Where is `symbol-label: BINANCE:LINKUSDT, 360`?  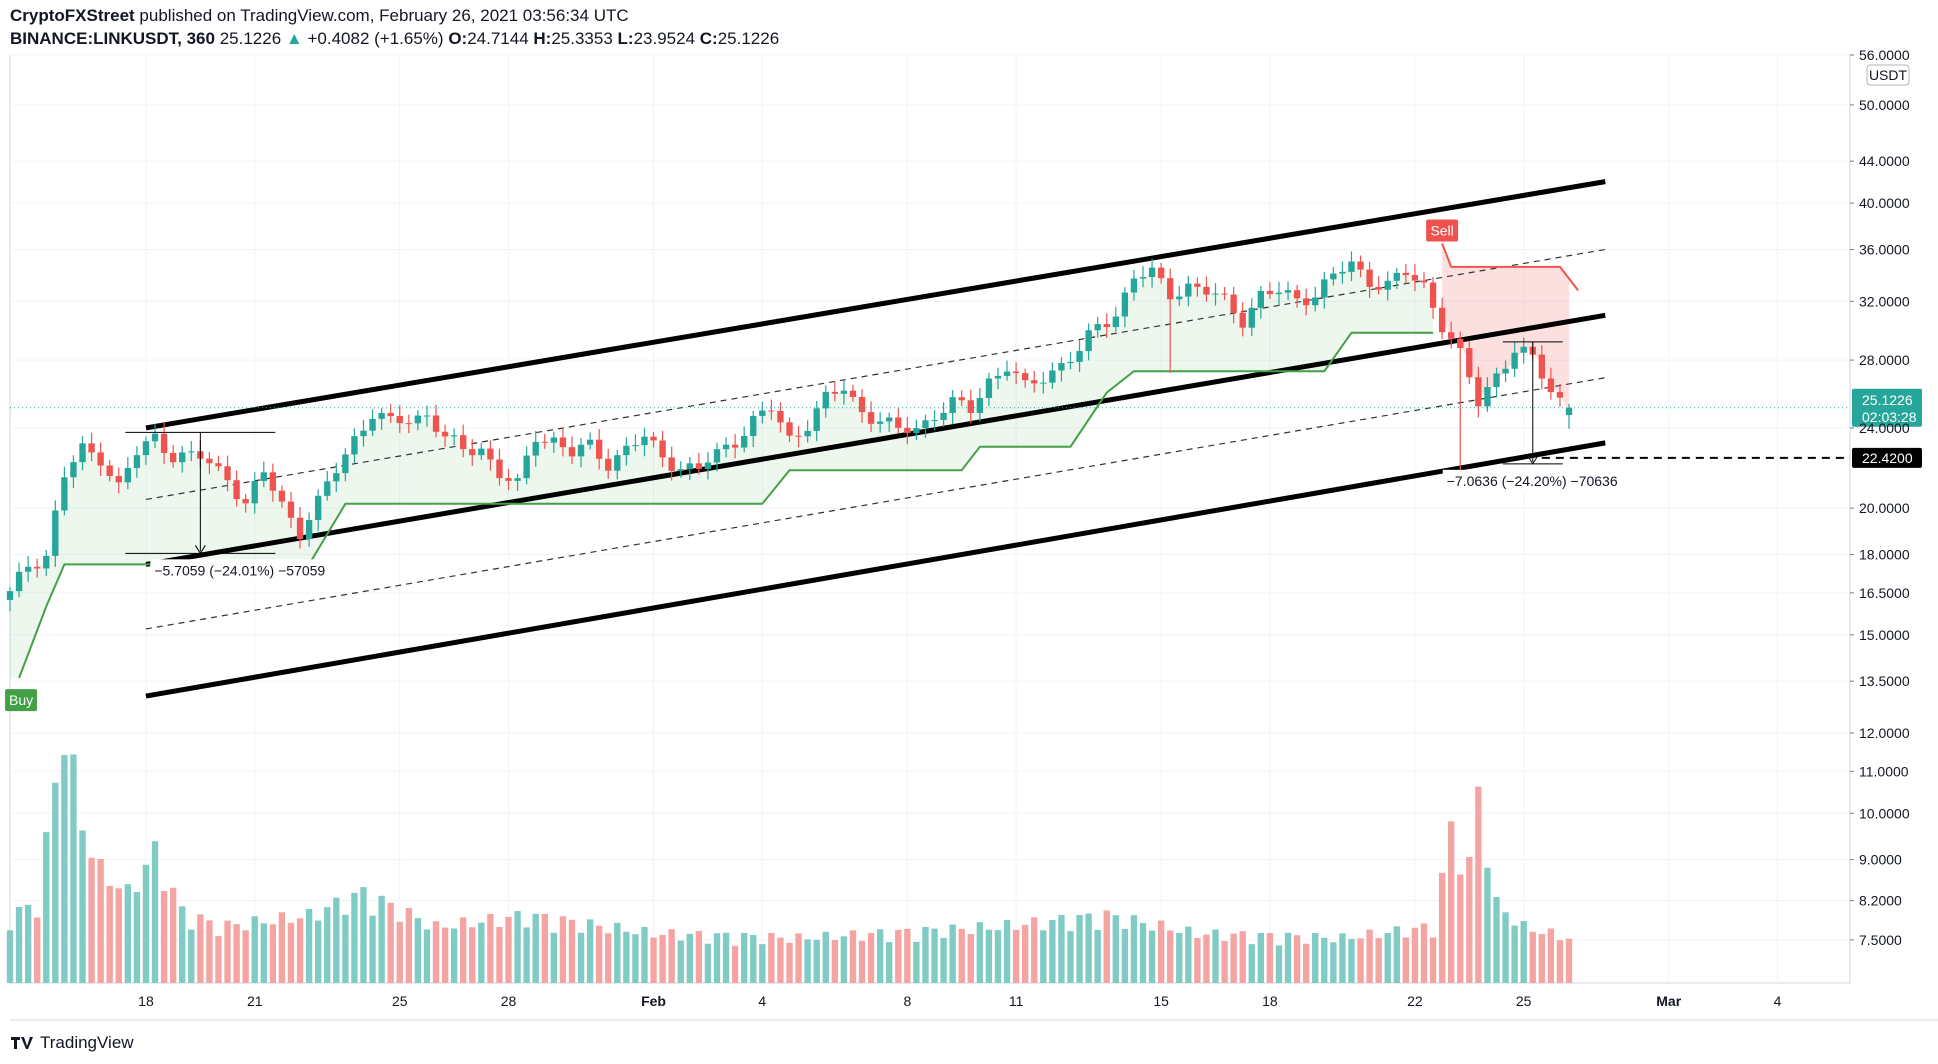 symbol-label: BINANCE:LINKUSDT, 360 is located at coordinates (112, 38).